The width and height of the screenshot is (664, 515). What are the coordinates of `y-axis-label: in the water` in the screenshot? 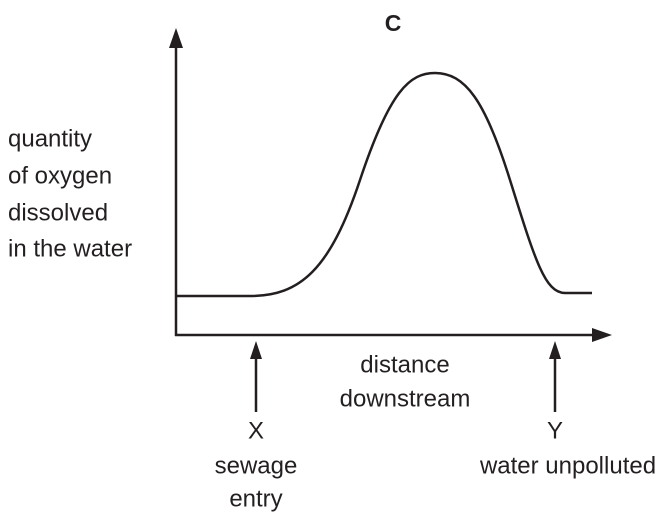 It's located at (70, 248).